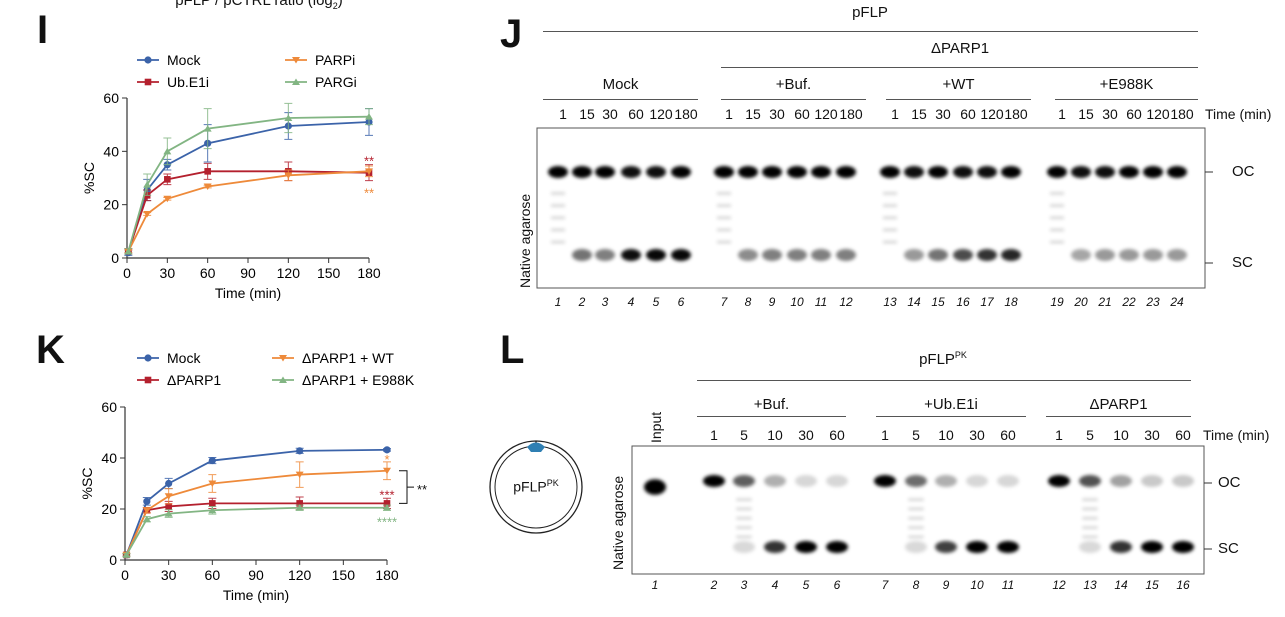 The image size is (1285, 617). Describe the element at coordinates (259, 5) in the screenshot. I see `cut-title: pFLP / pCTRL ratio (log2)` at that location.